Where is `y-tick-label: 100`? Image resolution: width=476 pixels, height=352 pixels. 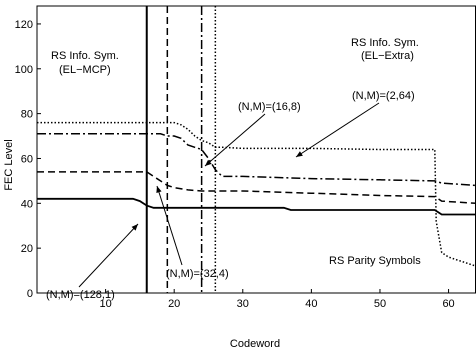 y-tick-label: 100 is located at coordinates (24, 70).